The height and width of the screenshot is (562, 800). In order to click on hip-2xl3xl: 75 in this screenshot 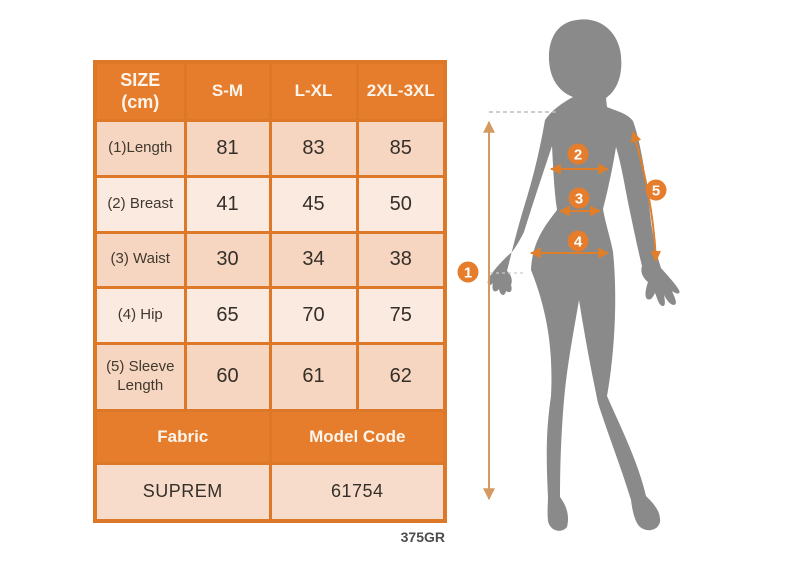, I will do `click(401, 315)`.